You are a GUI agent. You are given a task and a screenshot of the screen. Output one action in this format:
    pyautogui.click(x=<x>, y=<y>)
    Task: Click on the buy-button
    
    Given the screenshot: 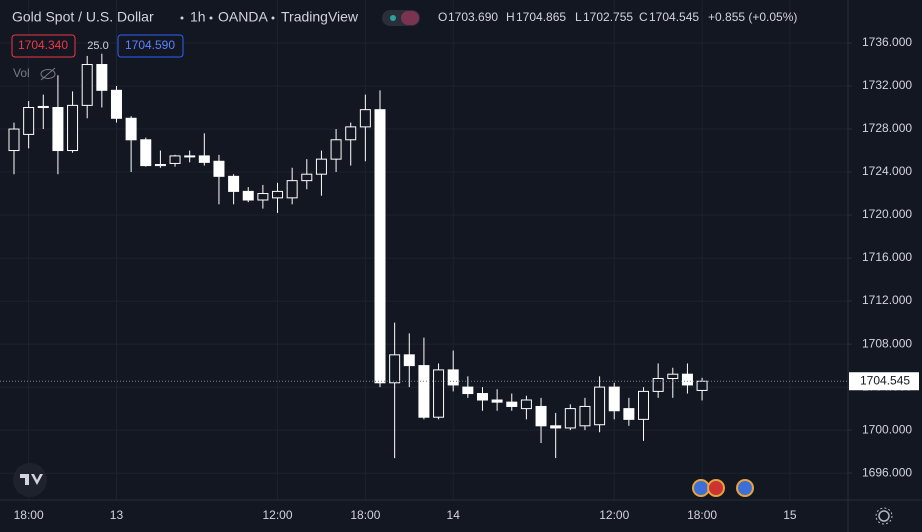 What is the action you would take?
    pyautogui.click(x=150, y=46)
    